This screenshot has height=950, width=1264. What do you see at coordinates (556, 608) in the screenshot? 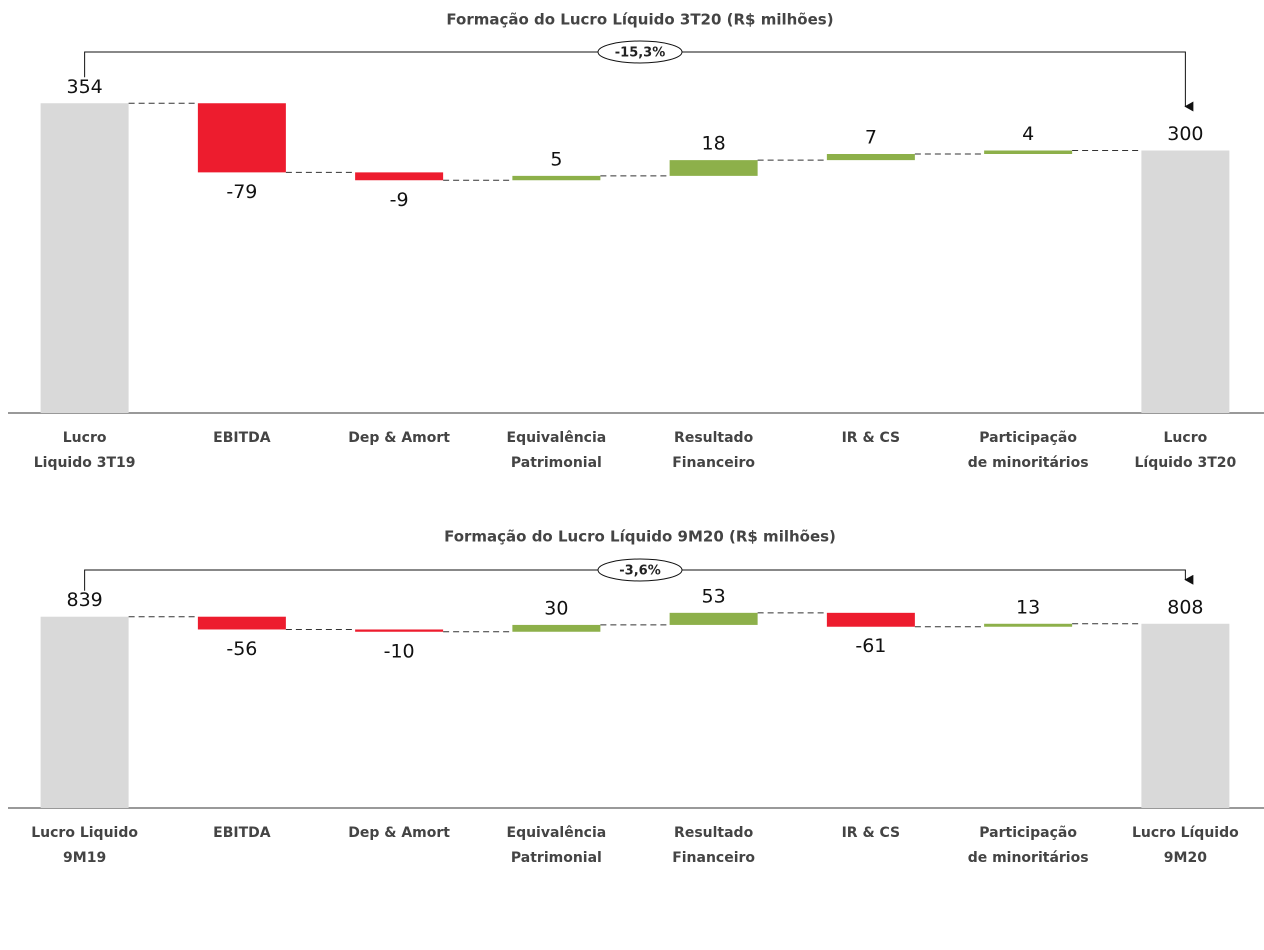
I see `value-label: 30` at bounding box center [556, 608].